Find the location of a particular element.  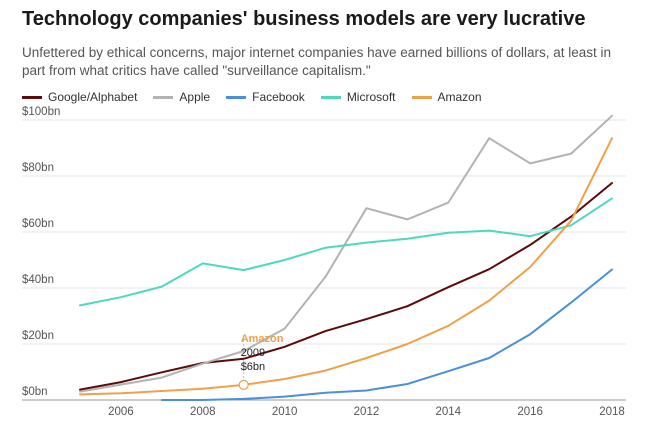

annotation-series-name: Amazon is located at coordinates (262, 339).